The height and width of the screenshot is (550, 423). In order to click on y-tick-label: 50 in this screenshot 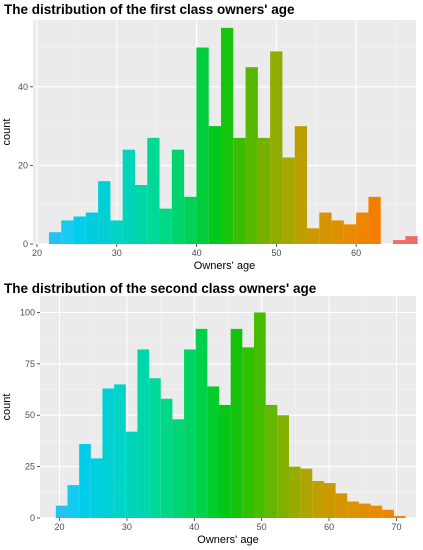, I will do `click(30, 415)`.